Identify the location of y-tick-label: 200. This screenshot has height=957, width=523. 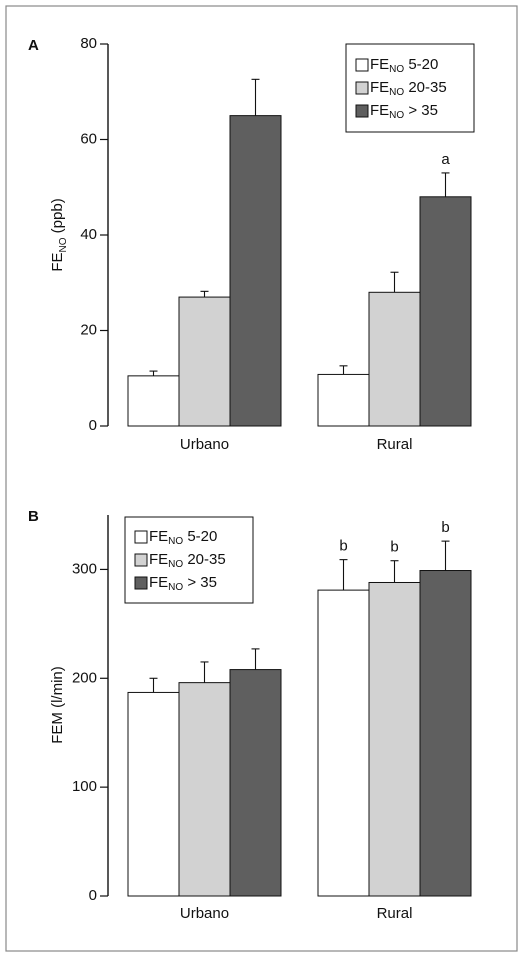
(84, 677).